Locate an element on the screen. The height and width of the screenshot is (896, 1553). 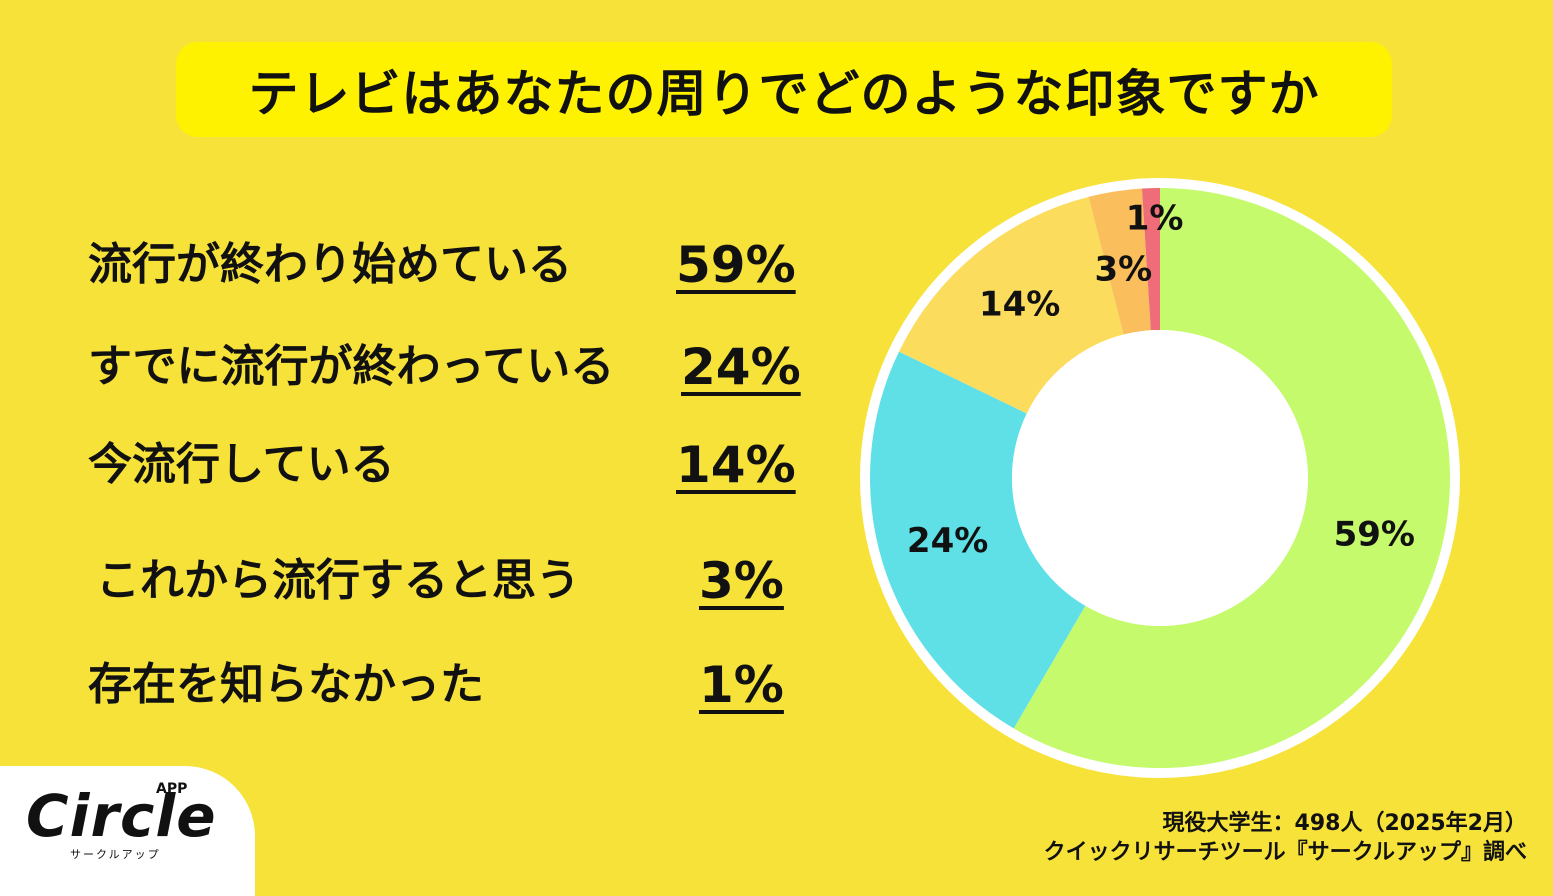
donut-hole is located at coordinates (1160, 478).